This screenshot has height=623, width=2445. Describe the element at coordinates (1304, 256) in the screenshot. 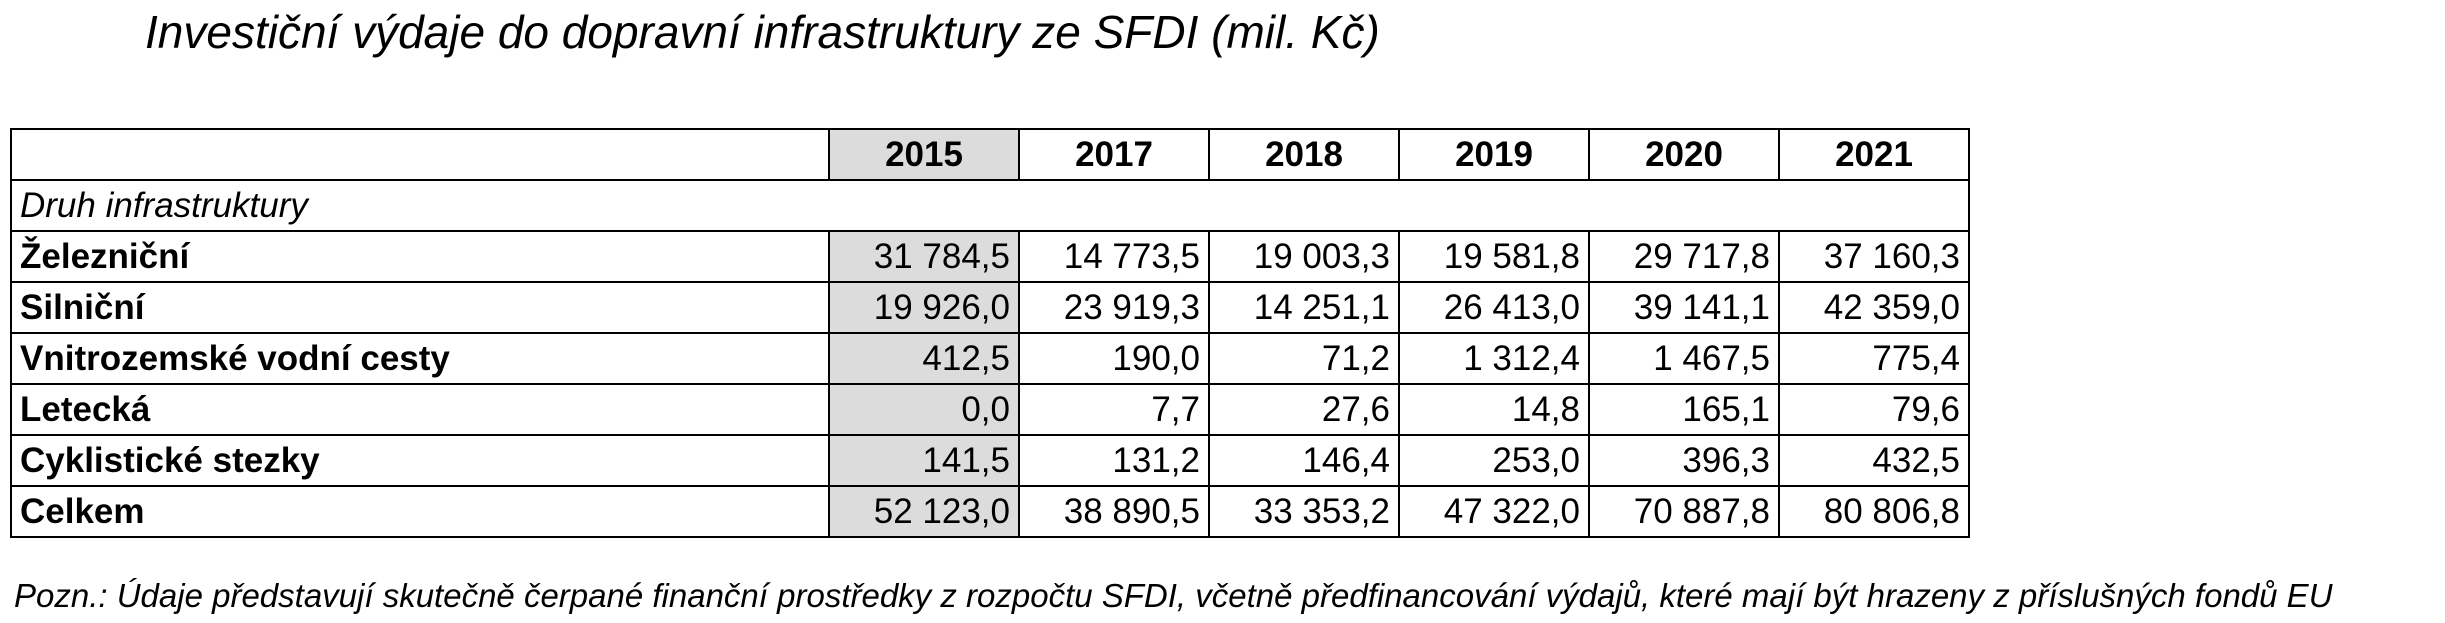

I see `value-cell: 19 003,3` at that location.